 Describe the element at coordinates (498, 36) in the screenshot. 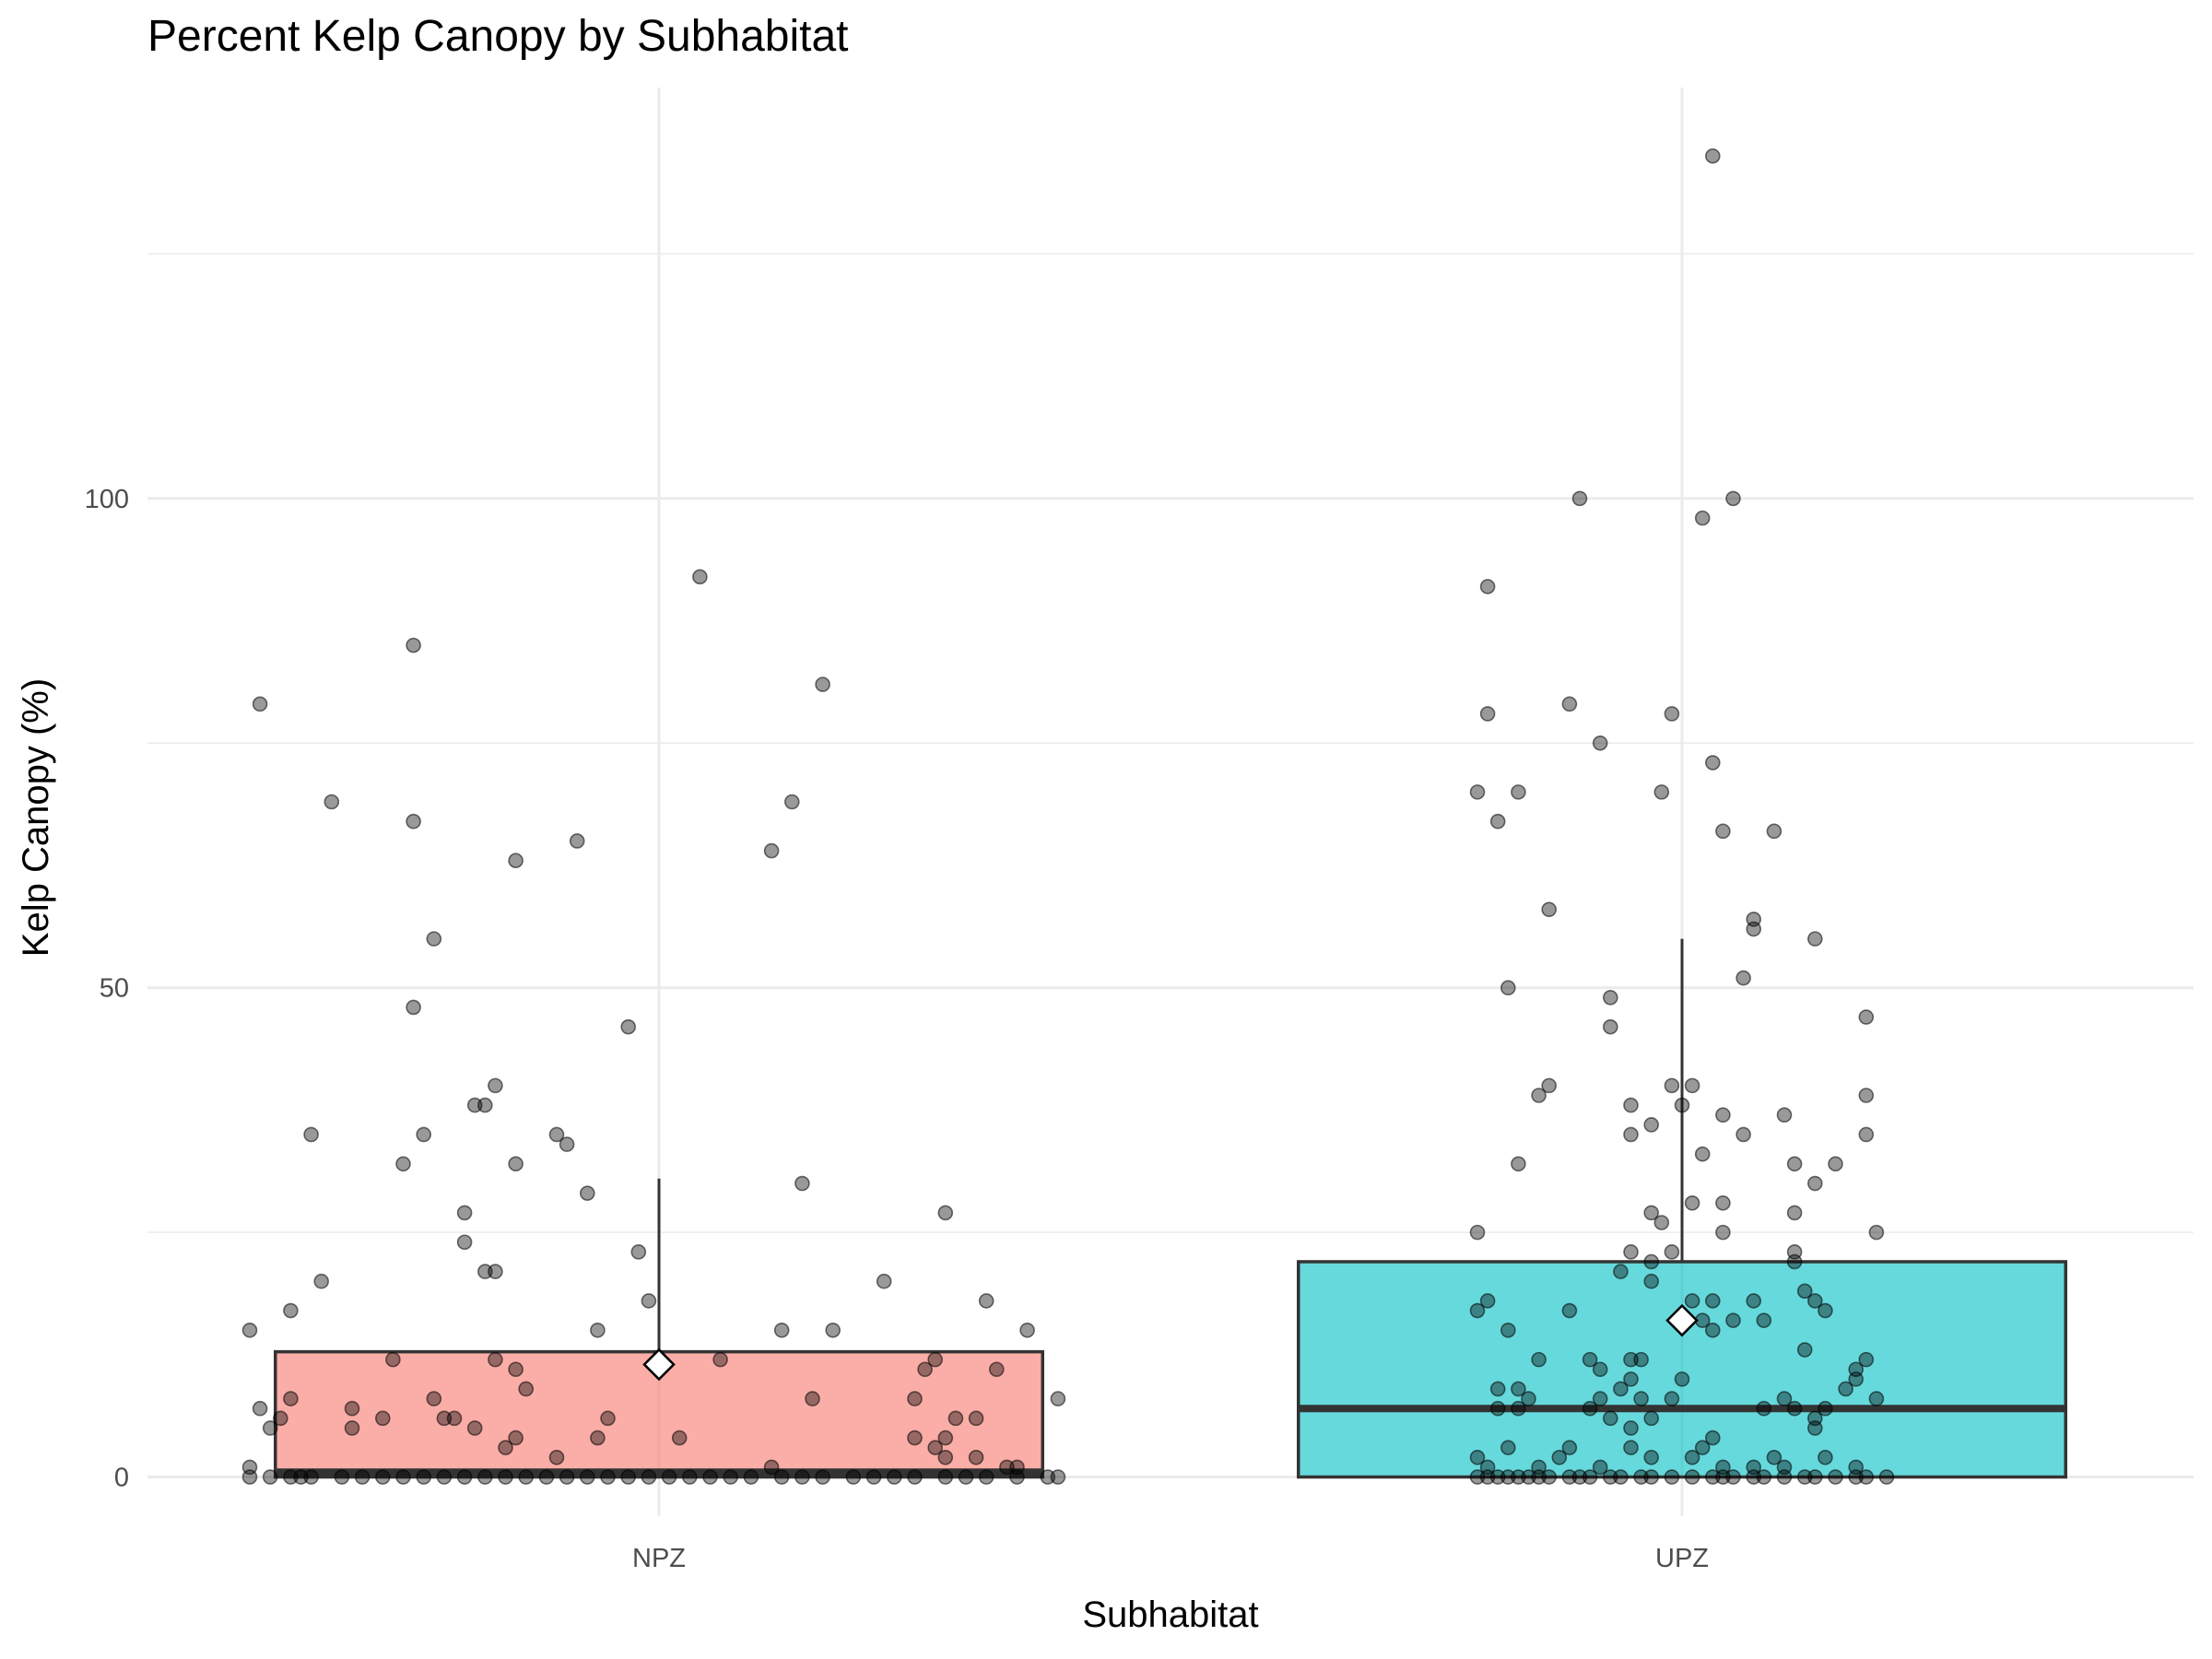

I see `chart-title: Percent Kelp Canopy by Subhabitat` at that location.